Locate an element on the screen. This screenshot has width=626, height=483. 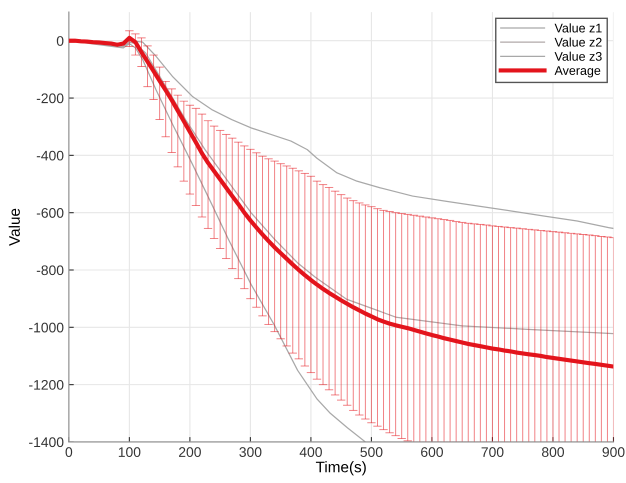
y-tick-label: -1200 is located at coordinates (46, 385).